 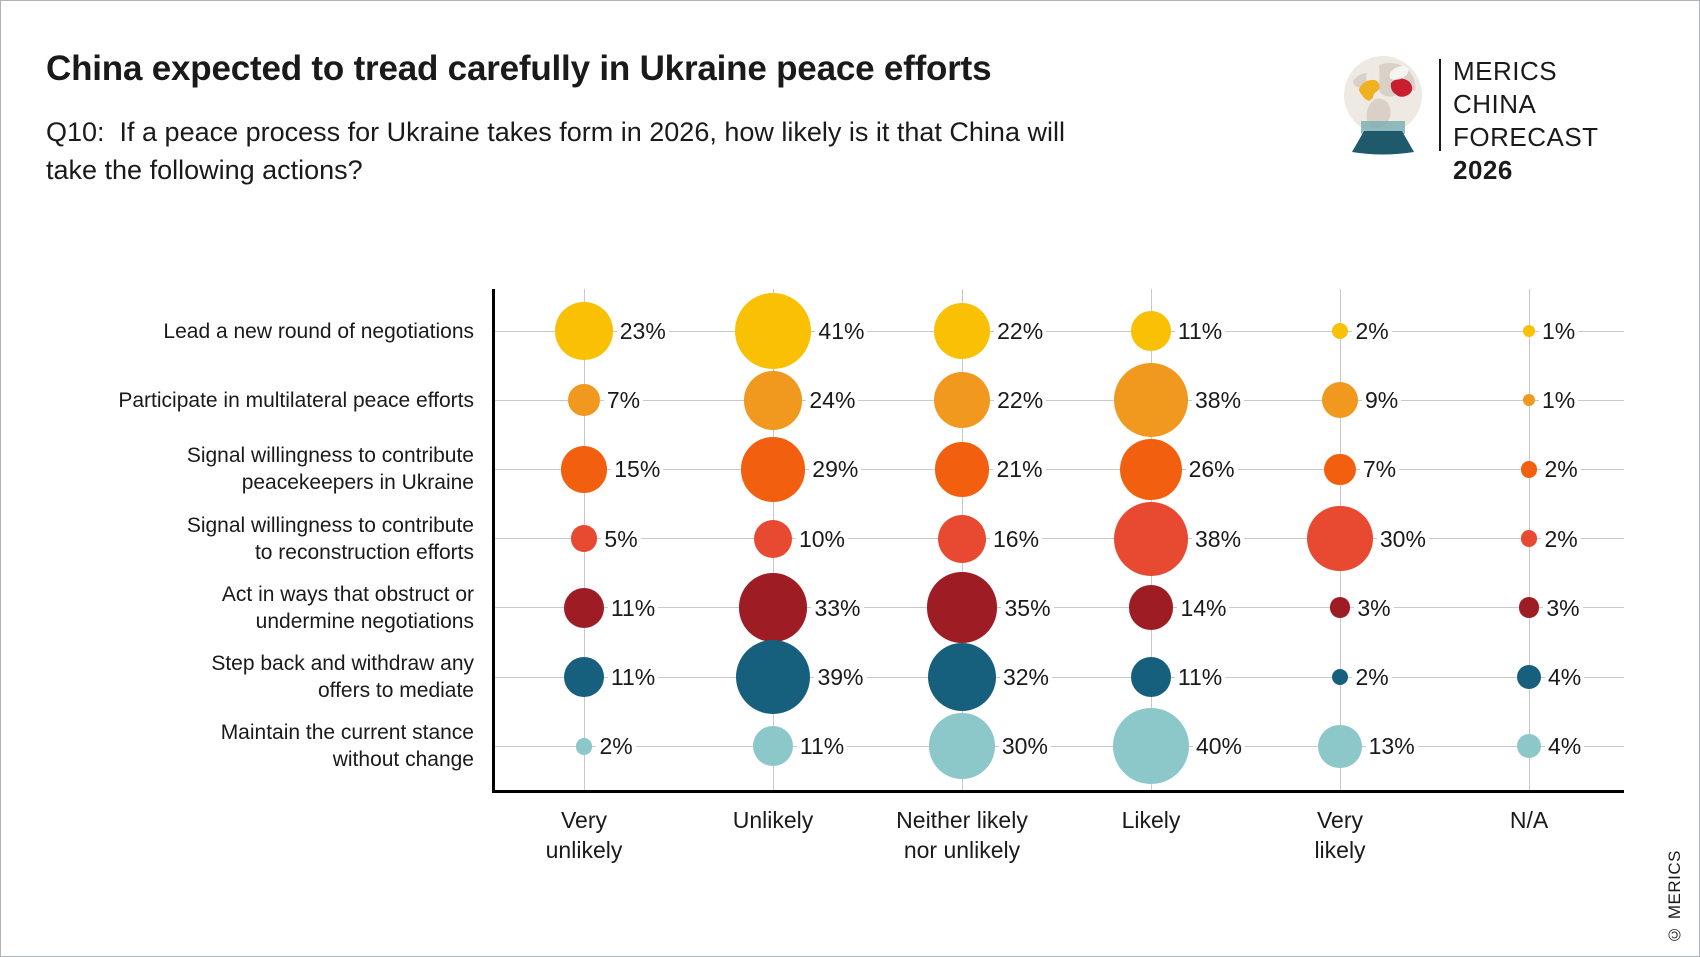 What do you see at coordinates (1340, 835) in the screenshot?
I see `column-label: Very likely` at bounding box center [1340, 835].